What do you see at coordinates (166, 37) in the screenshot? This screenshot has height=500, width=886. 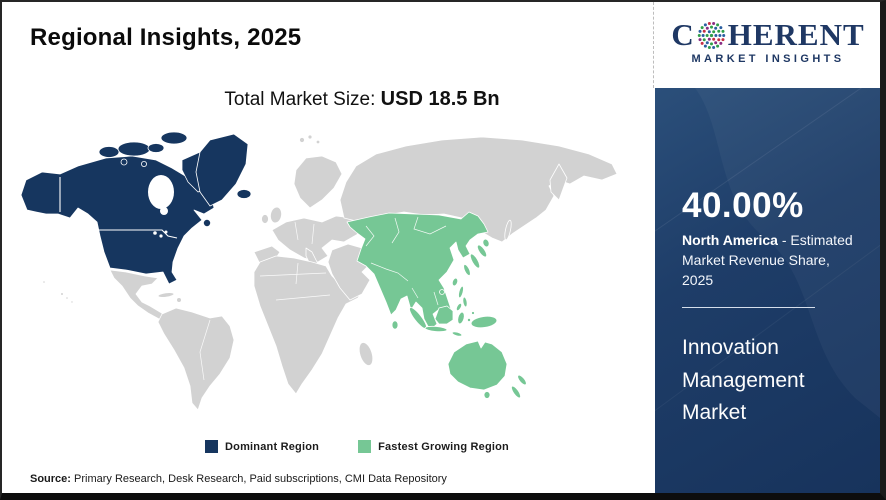 I see `page-title: Regional Insights, 2025` at bounding box center [166, 37].